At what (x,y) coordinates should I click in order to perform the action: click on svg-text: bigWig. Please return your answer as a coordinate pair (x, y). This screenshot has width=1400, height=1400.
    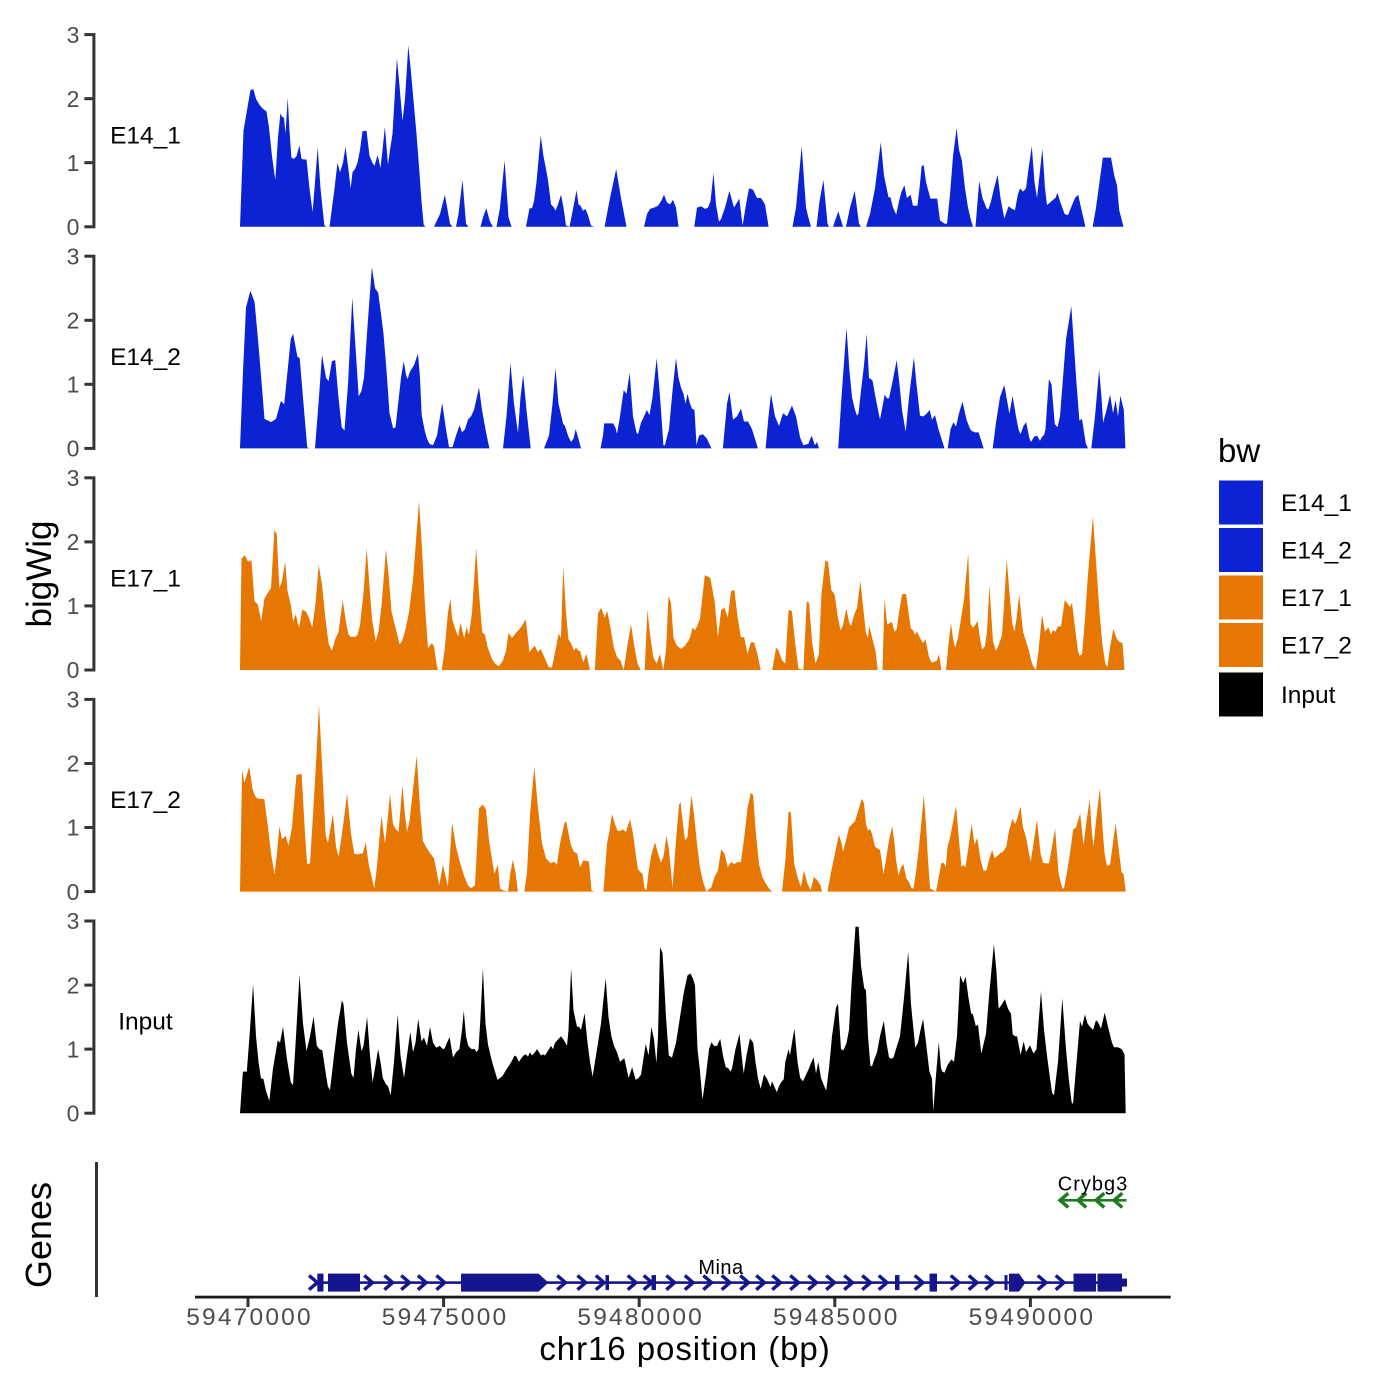
    Looking at the image, I should click on (39, 574).